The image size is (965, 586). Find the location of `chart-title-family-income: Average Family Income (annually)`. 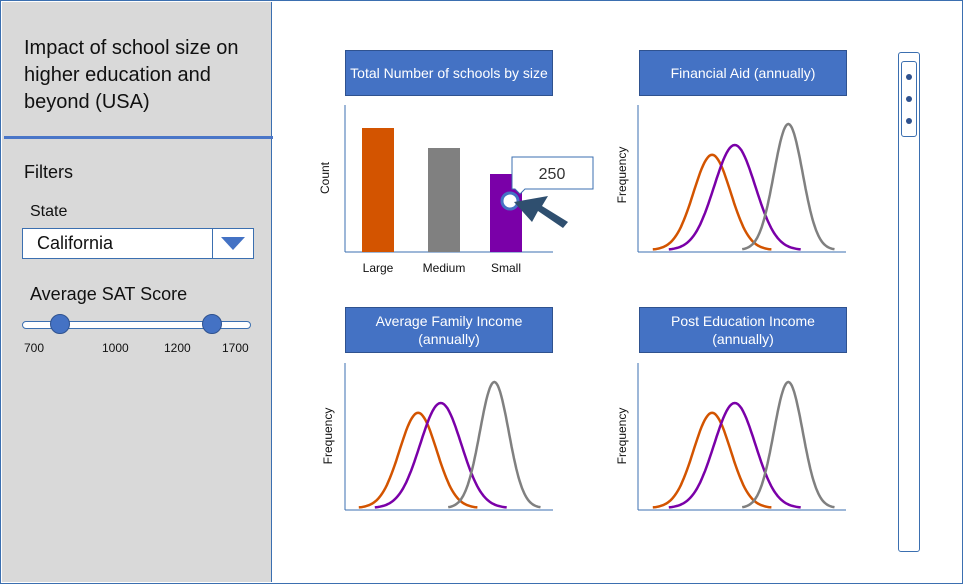

chart-title-family-income: Average Family Income (annually) is located at coordinates (449, 330).